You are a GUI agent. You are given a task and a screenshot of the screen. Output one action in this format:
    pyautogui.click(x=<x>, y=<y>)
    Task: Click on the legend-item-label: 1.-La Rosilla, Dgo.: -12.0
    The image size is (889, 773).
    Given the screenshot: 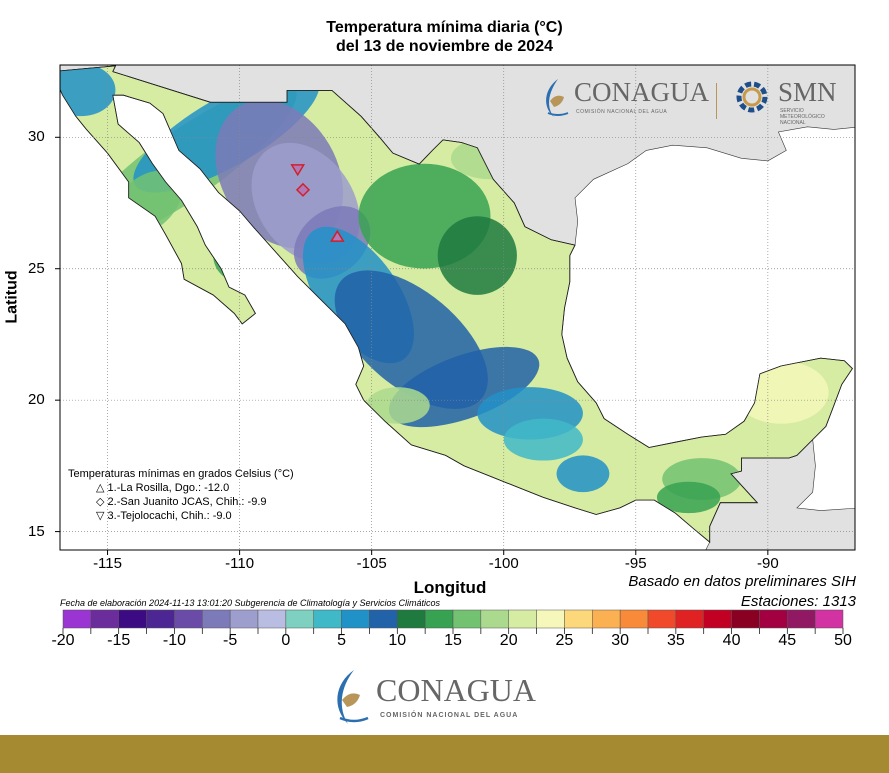 What is the action you would take?
    pyautogui.click(x=168, y=488)
    